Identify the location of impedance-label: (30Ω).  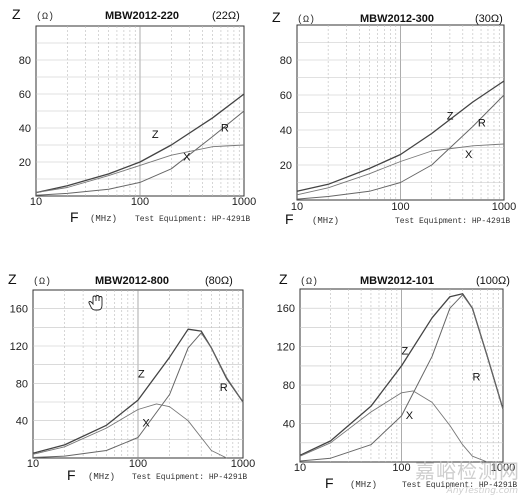
(489, 19).